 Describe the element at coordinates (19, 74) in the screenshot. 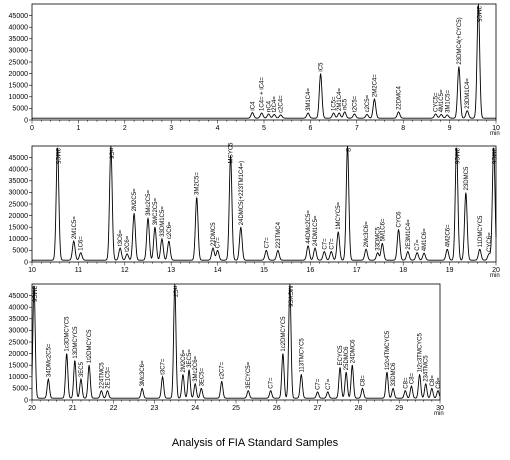

I see `y-tick-label: 20000` at that location.